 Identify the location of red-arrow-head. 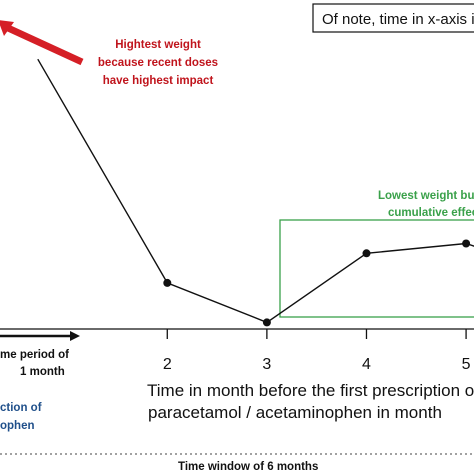
(7, 28).